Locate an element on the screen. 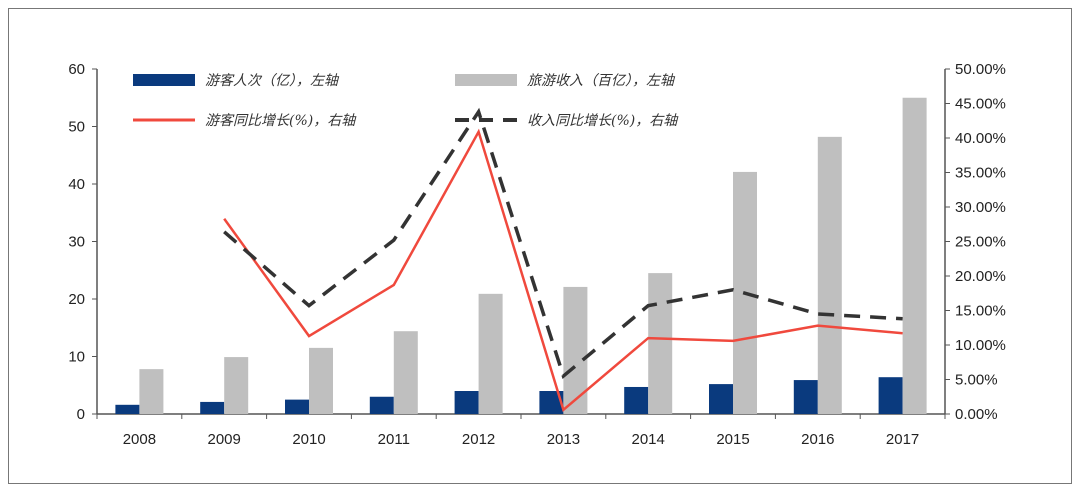  x-tick-label: 2010 is located at coordinates (308, 439).